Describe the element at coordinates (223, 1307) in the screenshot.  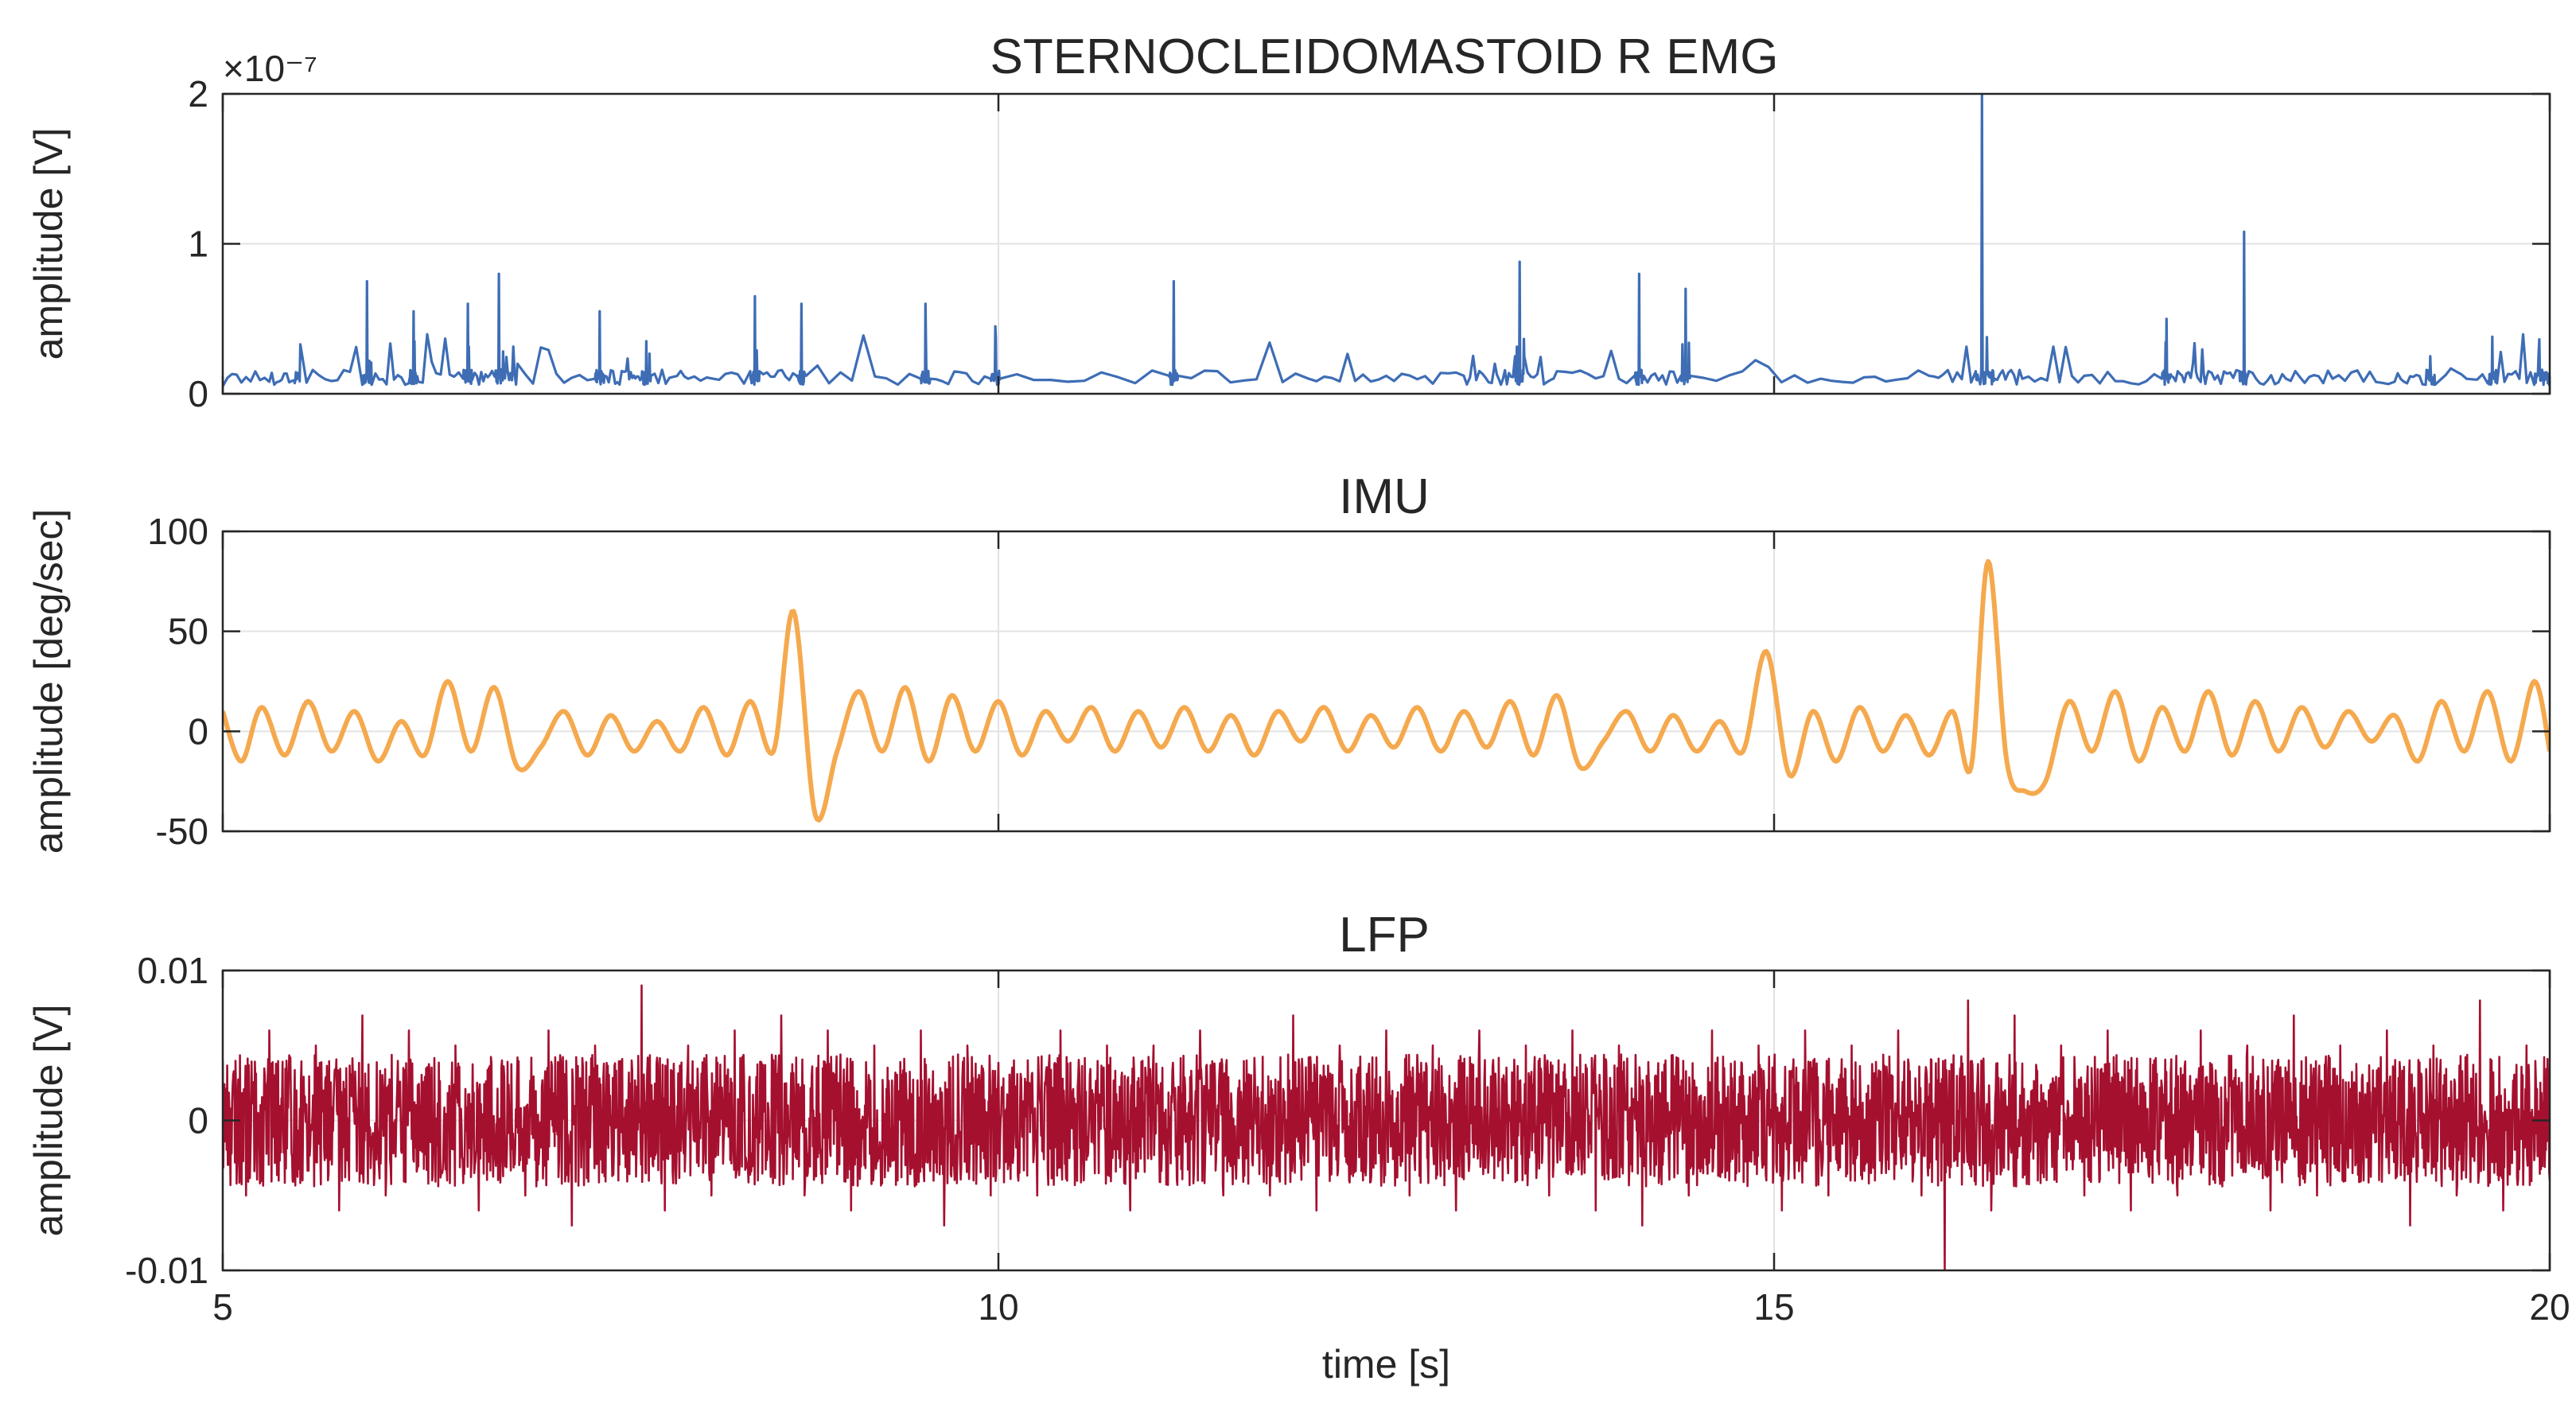
I see `x-tick-label-0: 5` at that location.